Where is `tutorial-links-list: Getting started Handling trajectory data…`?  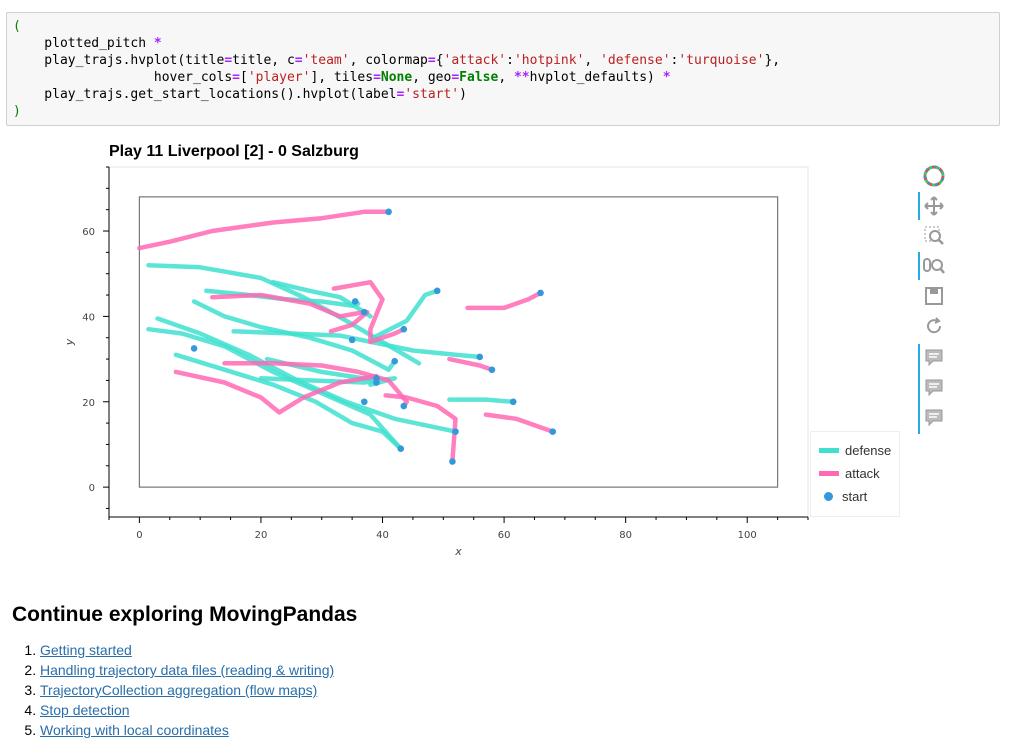
tutorial-links-list: Getting started Handling trajectory data… is located at coordinates (167, 690).